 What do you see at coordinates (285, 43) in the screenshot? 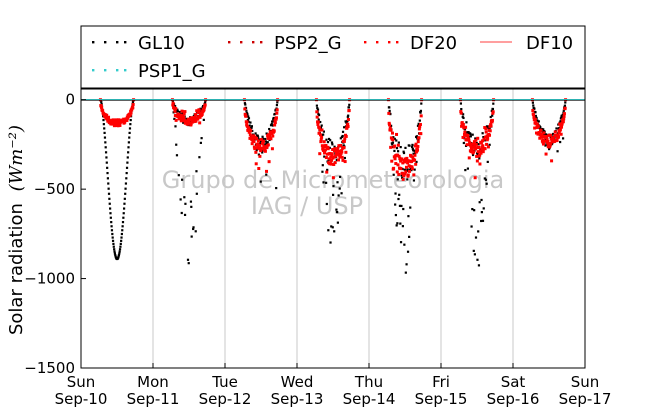
I see `legend-item-psp2-g: PSP2_G` at bounding box center [285, 43].